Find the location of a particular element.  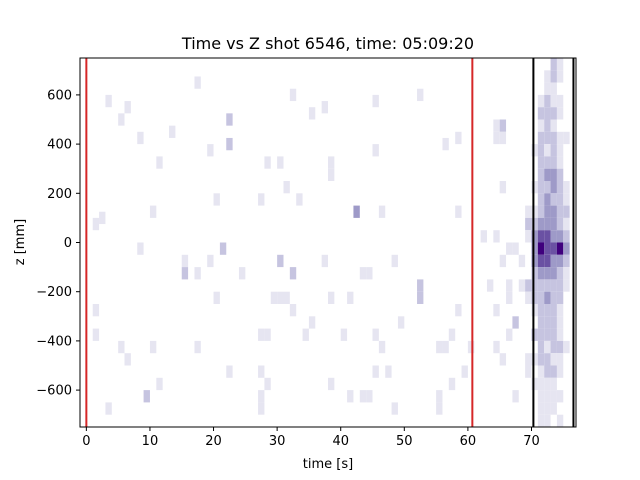

y-tick-label: −400 is located at coordinates (54, 341).